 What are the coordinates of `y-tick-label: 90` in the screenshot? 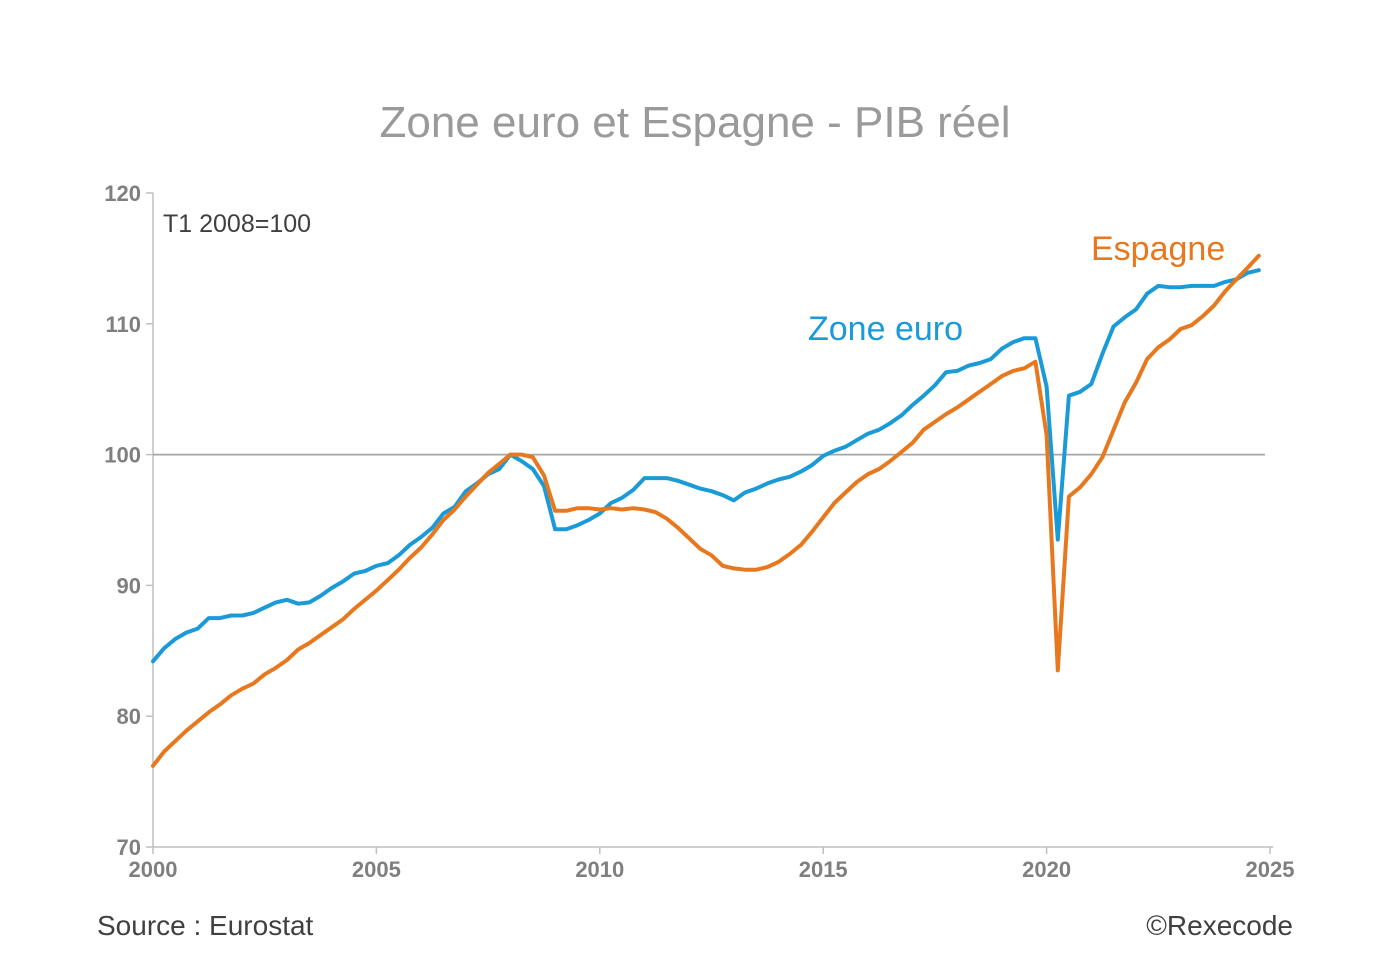 It's located at (129, 585).